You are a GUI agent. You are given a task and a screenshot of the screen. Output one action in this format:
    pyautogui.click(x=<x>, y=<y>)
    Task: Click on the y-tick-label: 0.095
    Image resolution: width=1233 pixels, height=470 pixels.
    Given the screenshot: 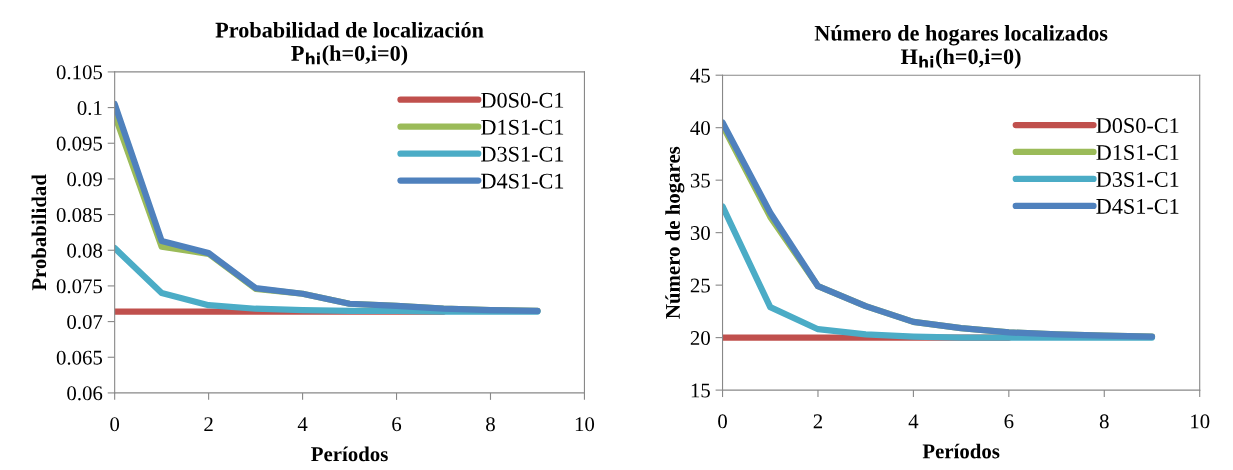 What is the action you would take?
    pyautogui.click(x=79, y=143)
    